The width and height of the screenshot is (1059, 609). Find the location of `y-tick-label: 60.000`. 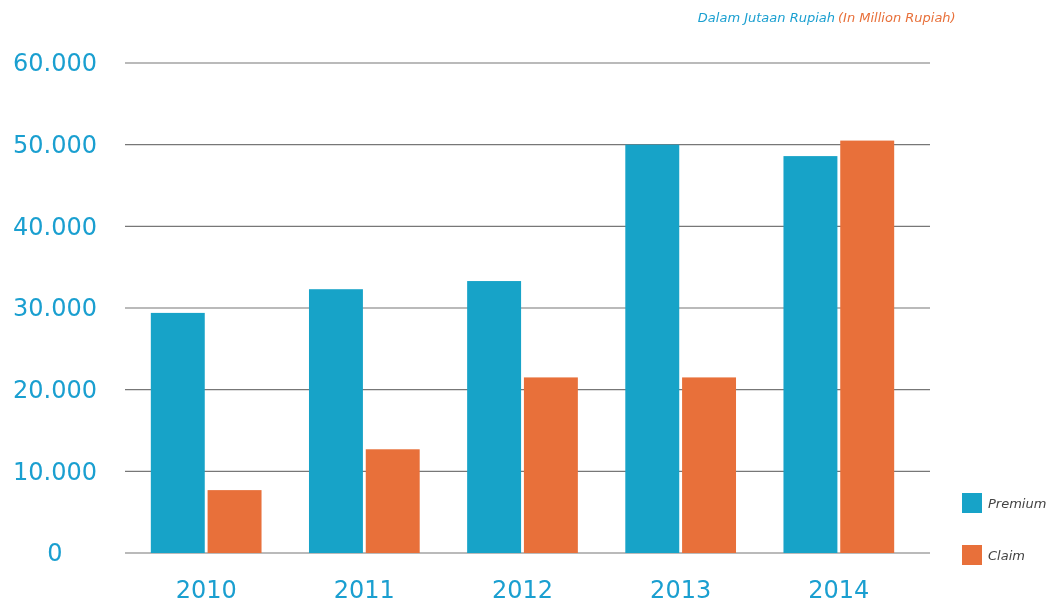

y-tick-label: 60.000 is located at coordinates (55, 63).